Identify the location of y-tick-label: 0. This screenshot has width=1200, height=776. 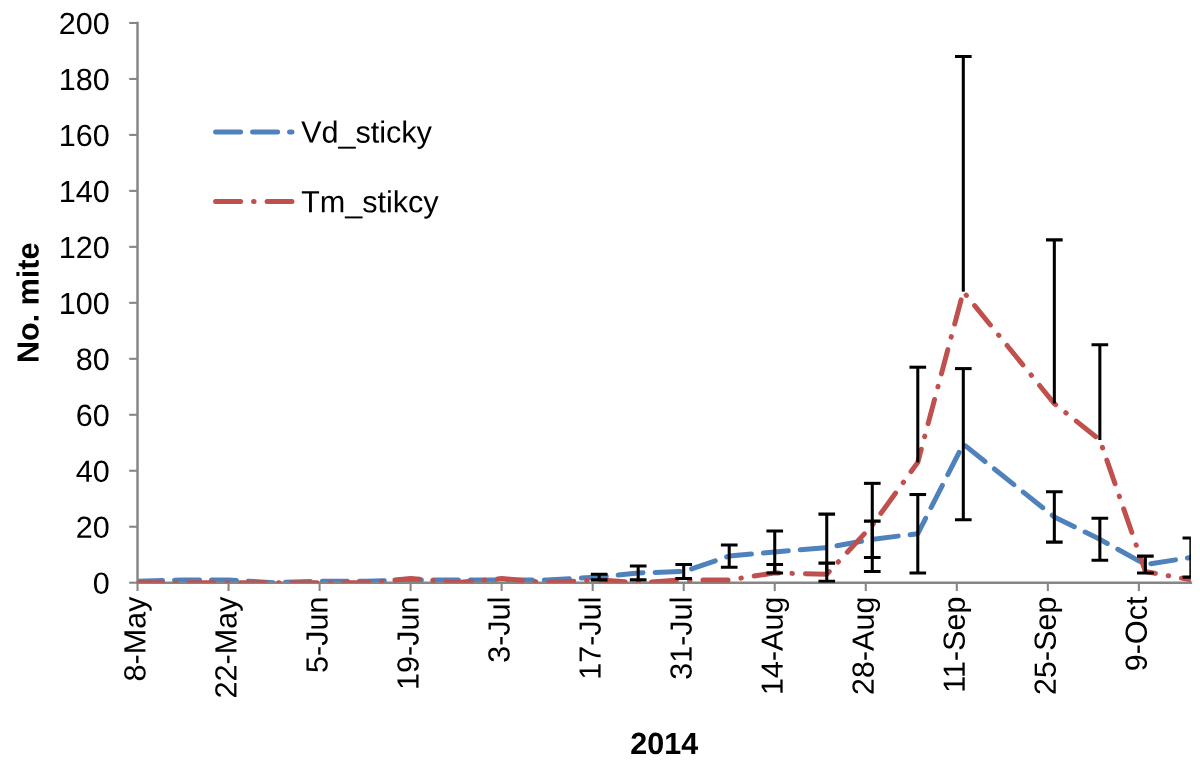
(101, 583).